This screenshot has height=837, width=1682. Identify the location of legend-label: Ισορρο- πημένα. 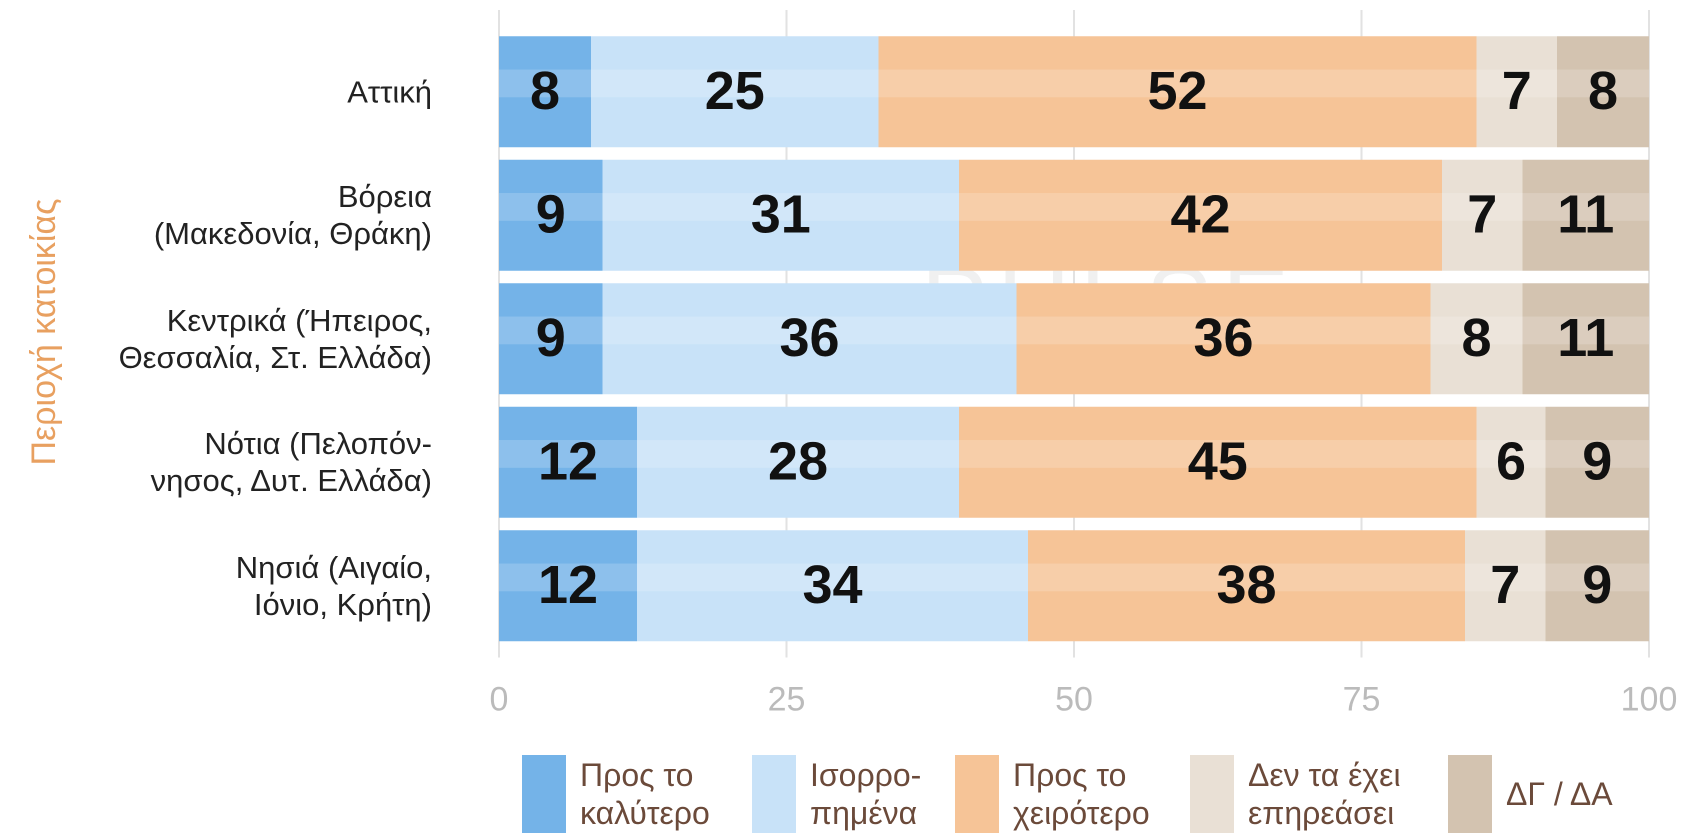
(866, 794).